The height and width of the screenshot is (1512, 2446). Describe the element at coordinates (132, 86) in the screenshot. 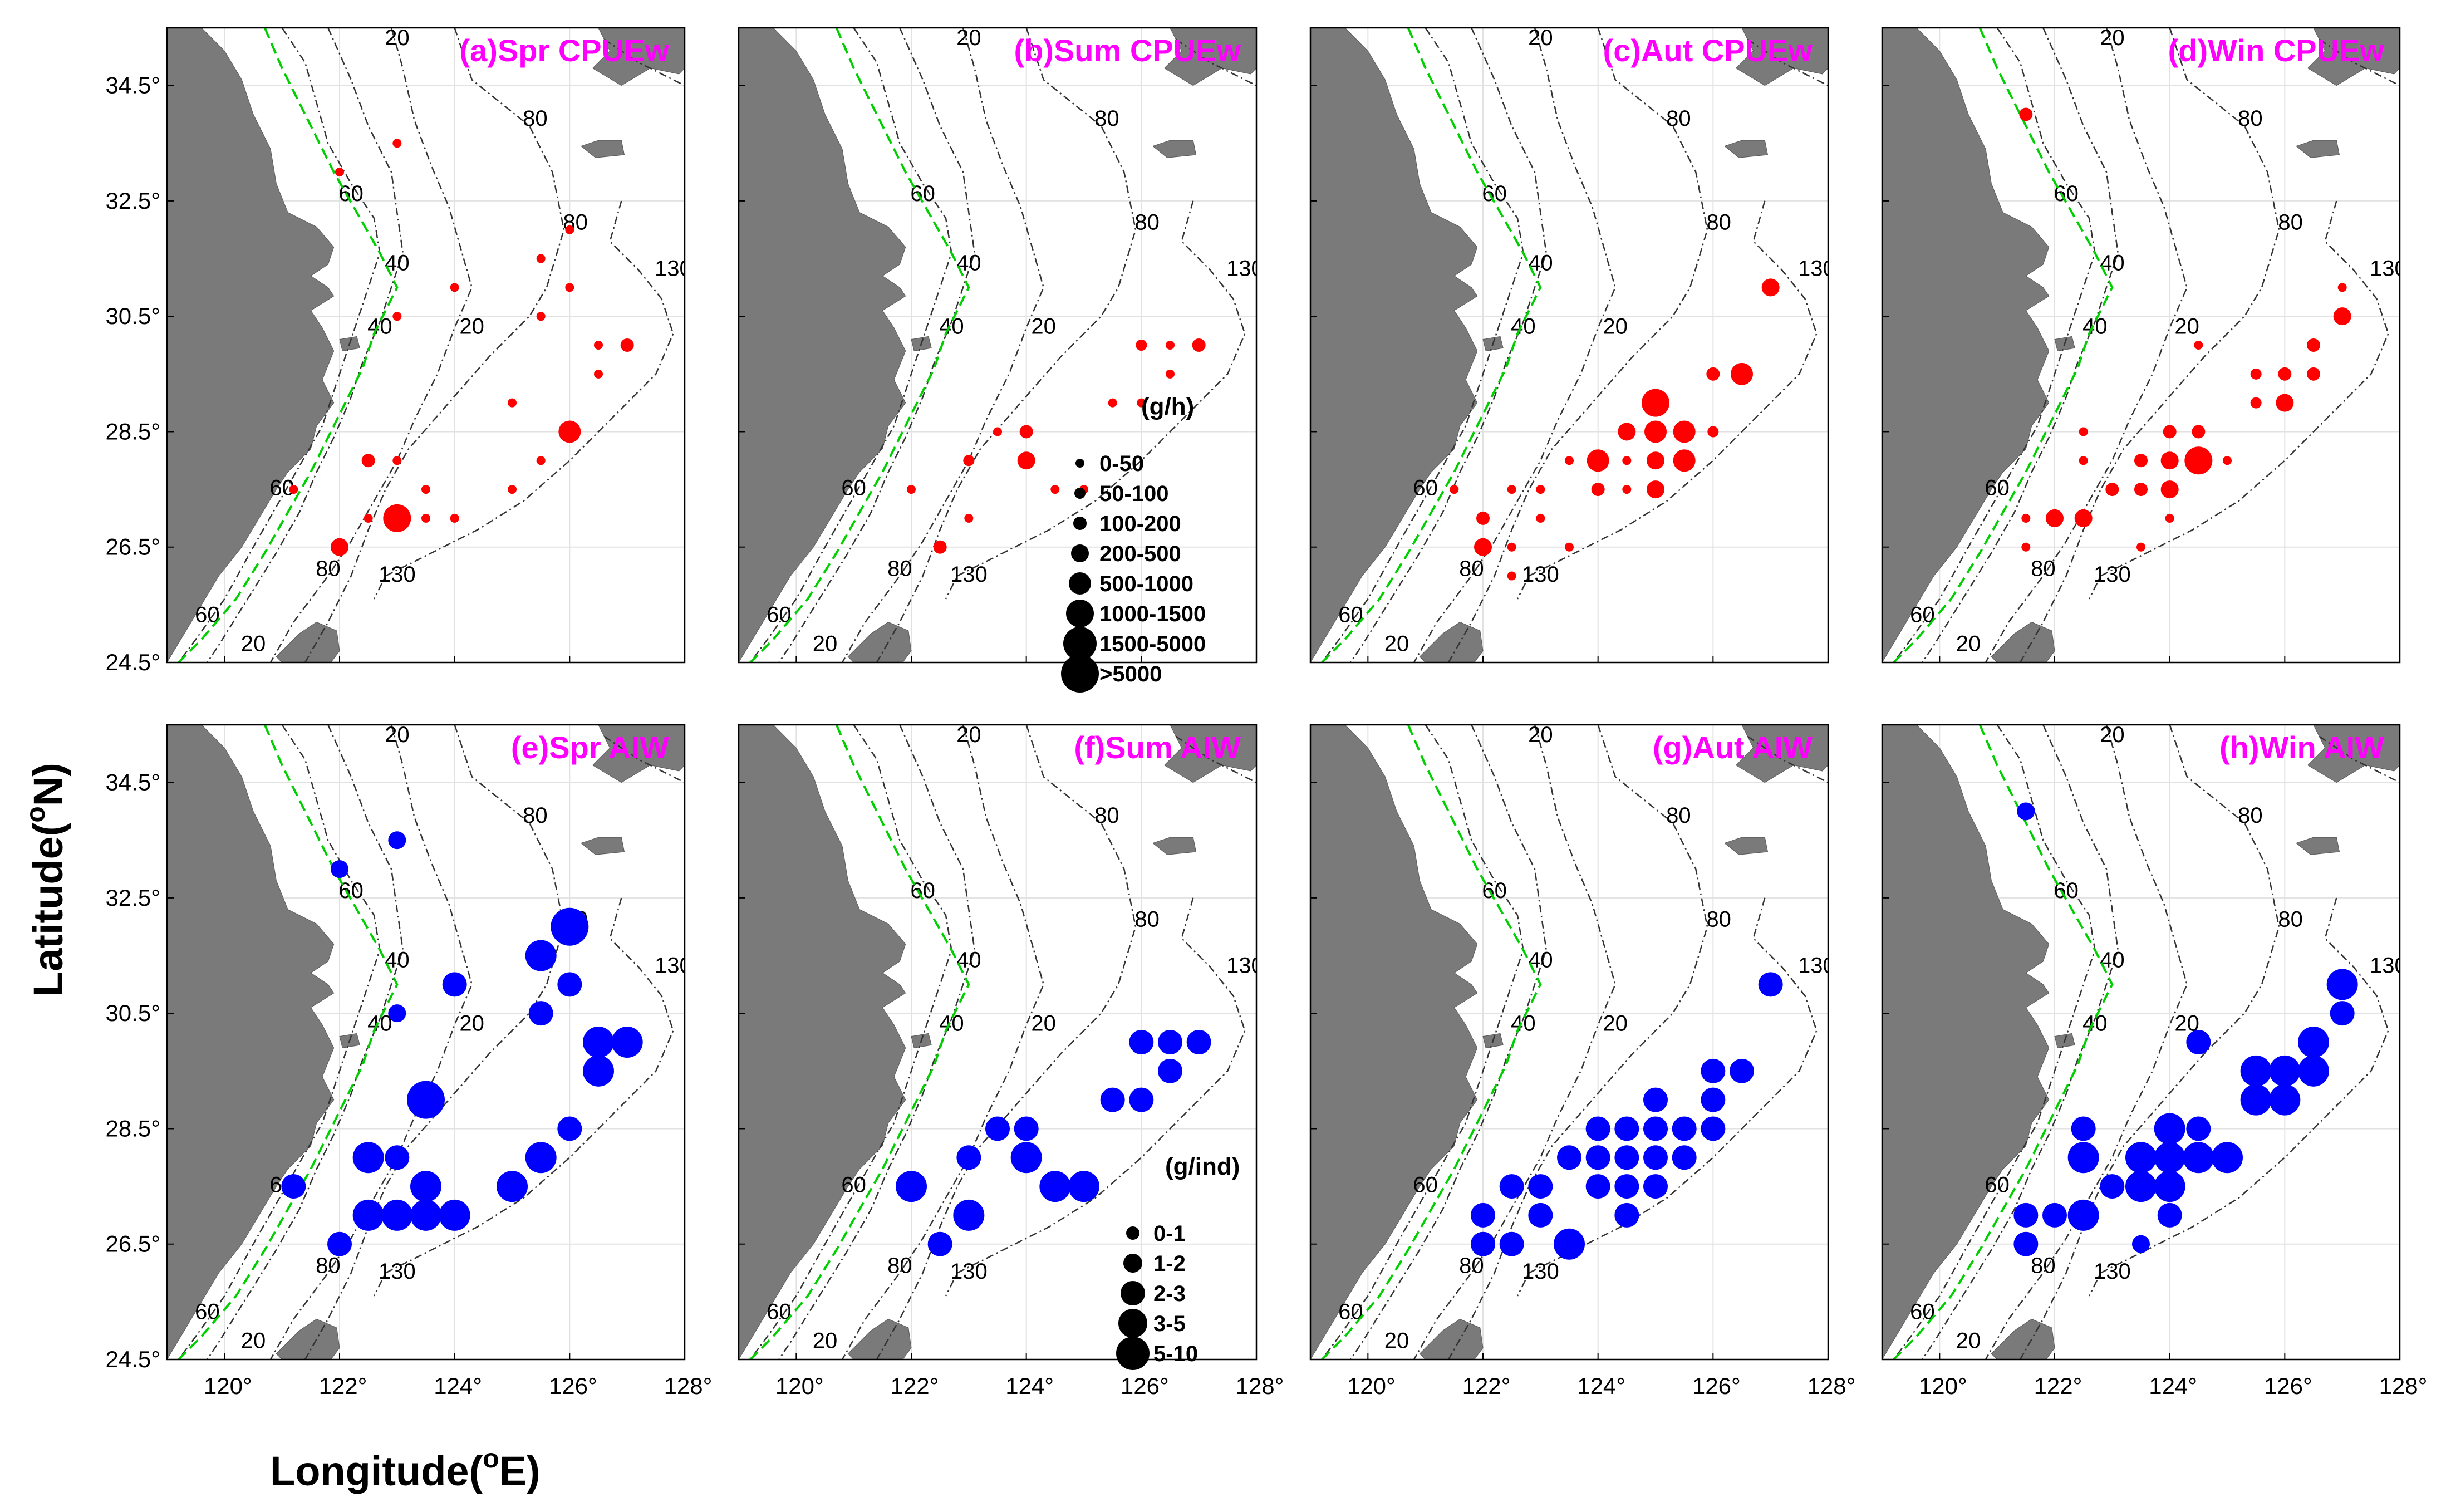

I see `y-tick-label: 34.5°` at that location.